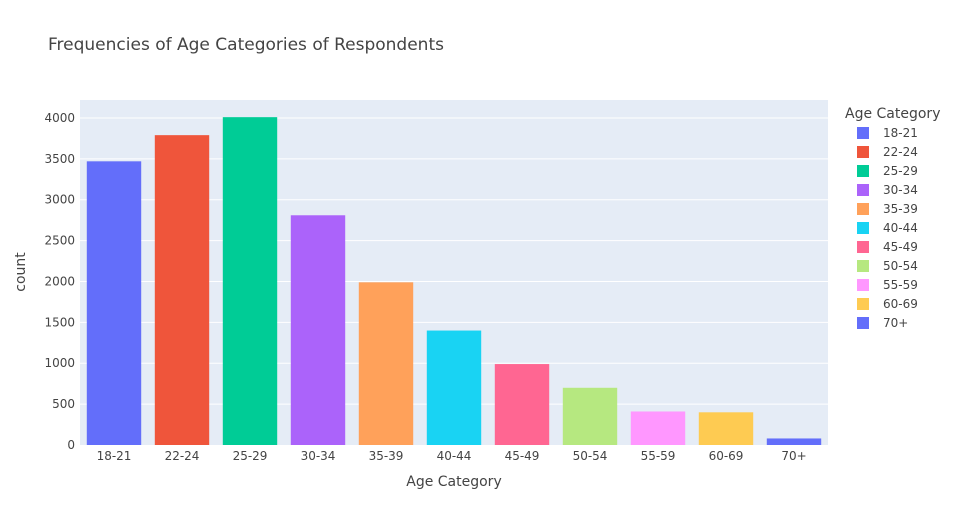 This screenshot has height=525, width=954. I want to click on legend-item-label: 30-34, so click(900, 190).